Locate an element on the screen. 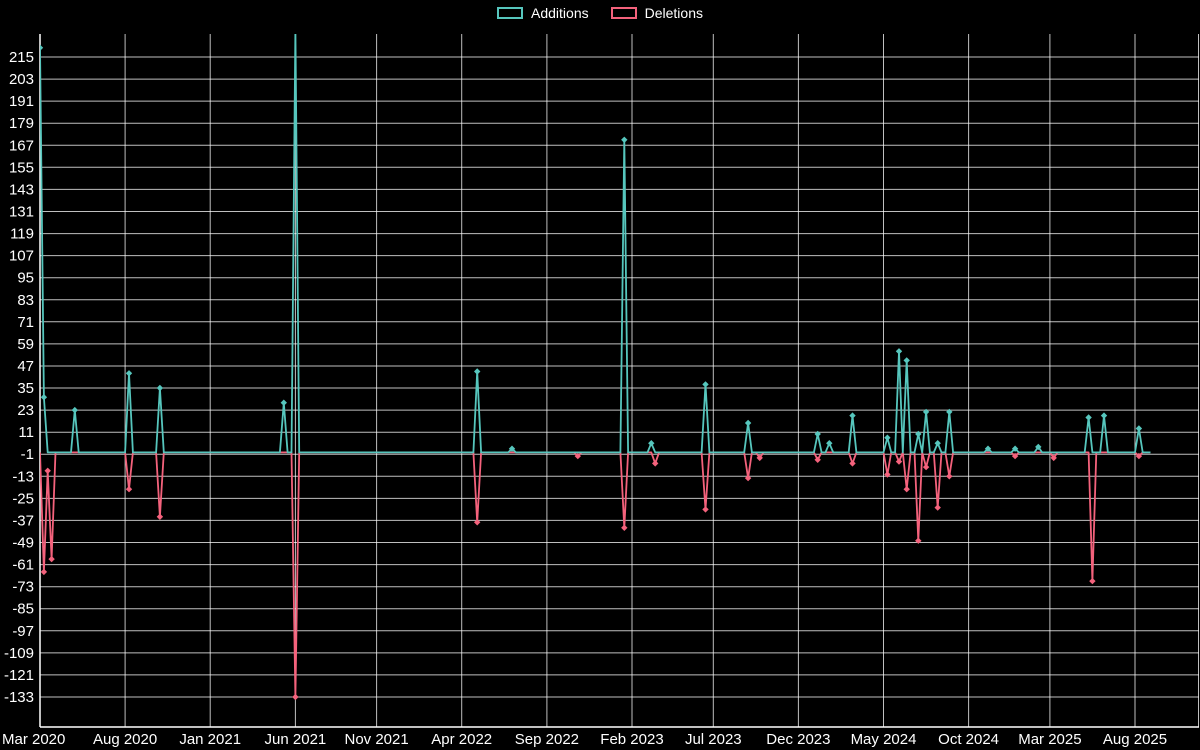  svg-text: 35 is located at coordinates (25, 388).